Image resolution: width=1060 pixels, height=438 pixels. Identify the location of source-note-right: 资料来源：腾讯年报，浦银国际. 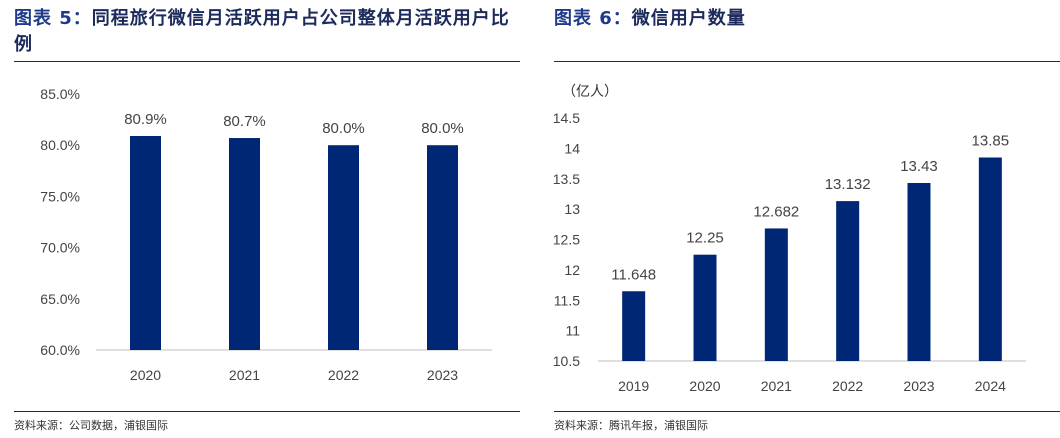
(631, 425).